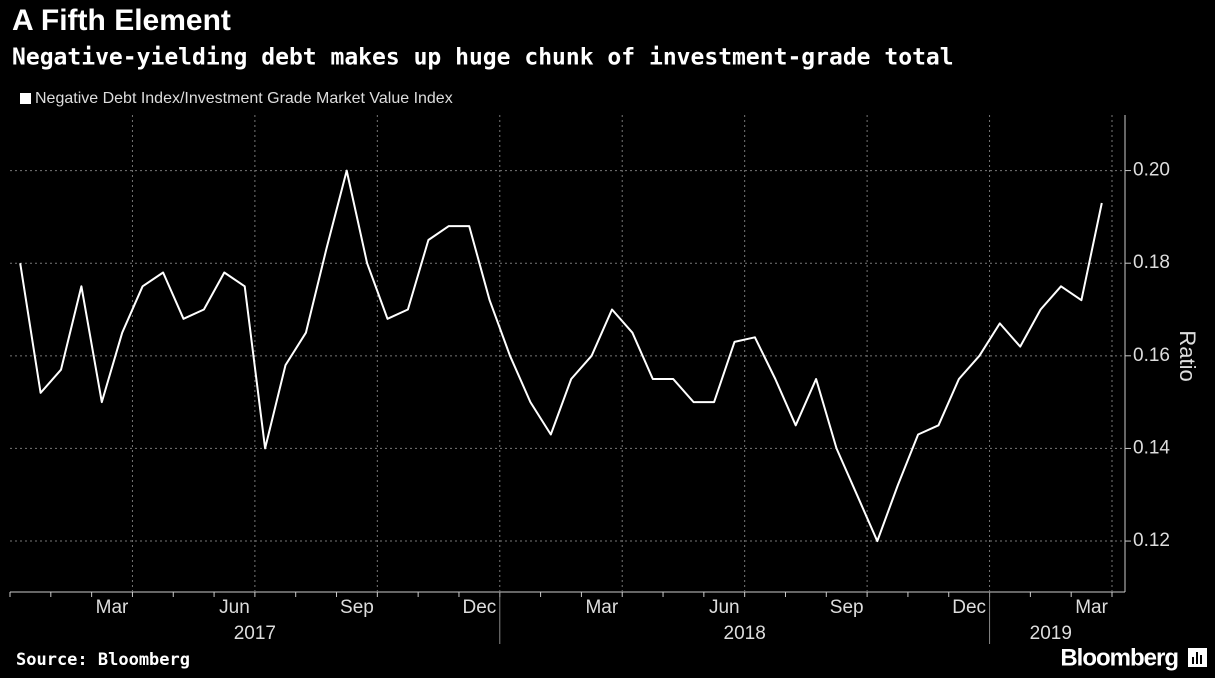 The width and height of the screenshot is (1215, 678). I want to click on y-tick-label: 0.18, so click(1151, 262).